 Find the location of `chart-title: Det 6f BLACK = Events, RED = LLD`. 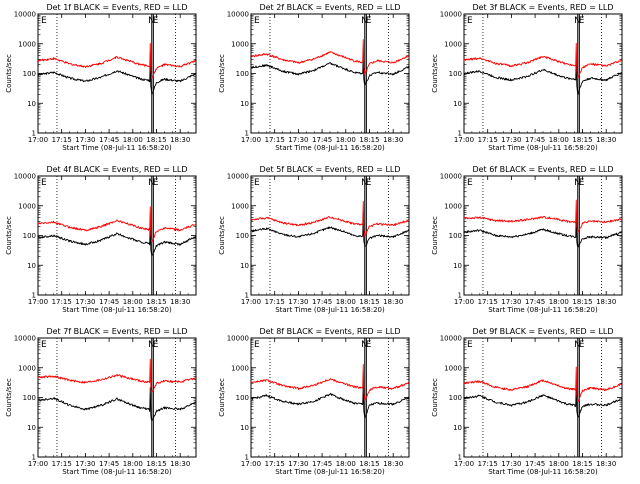

chart-title: Det 6f BLACK = Events, RED = LLD is located at coordinates (542, 169).